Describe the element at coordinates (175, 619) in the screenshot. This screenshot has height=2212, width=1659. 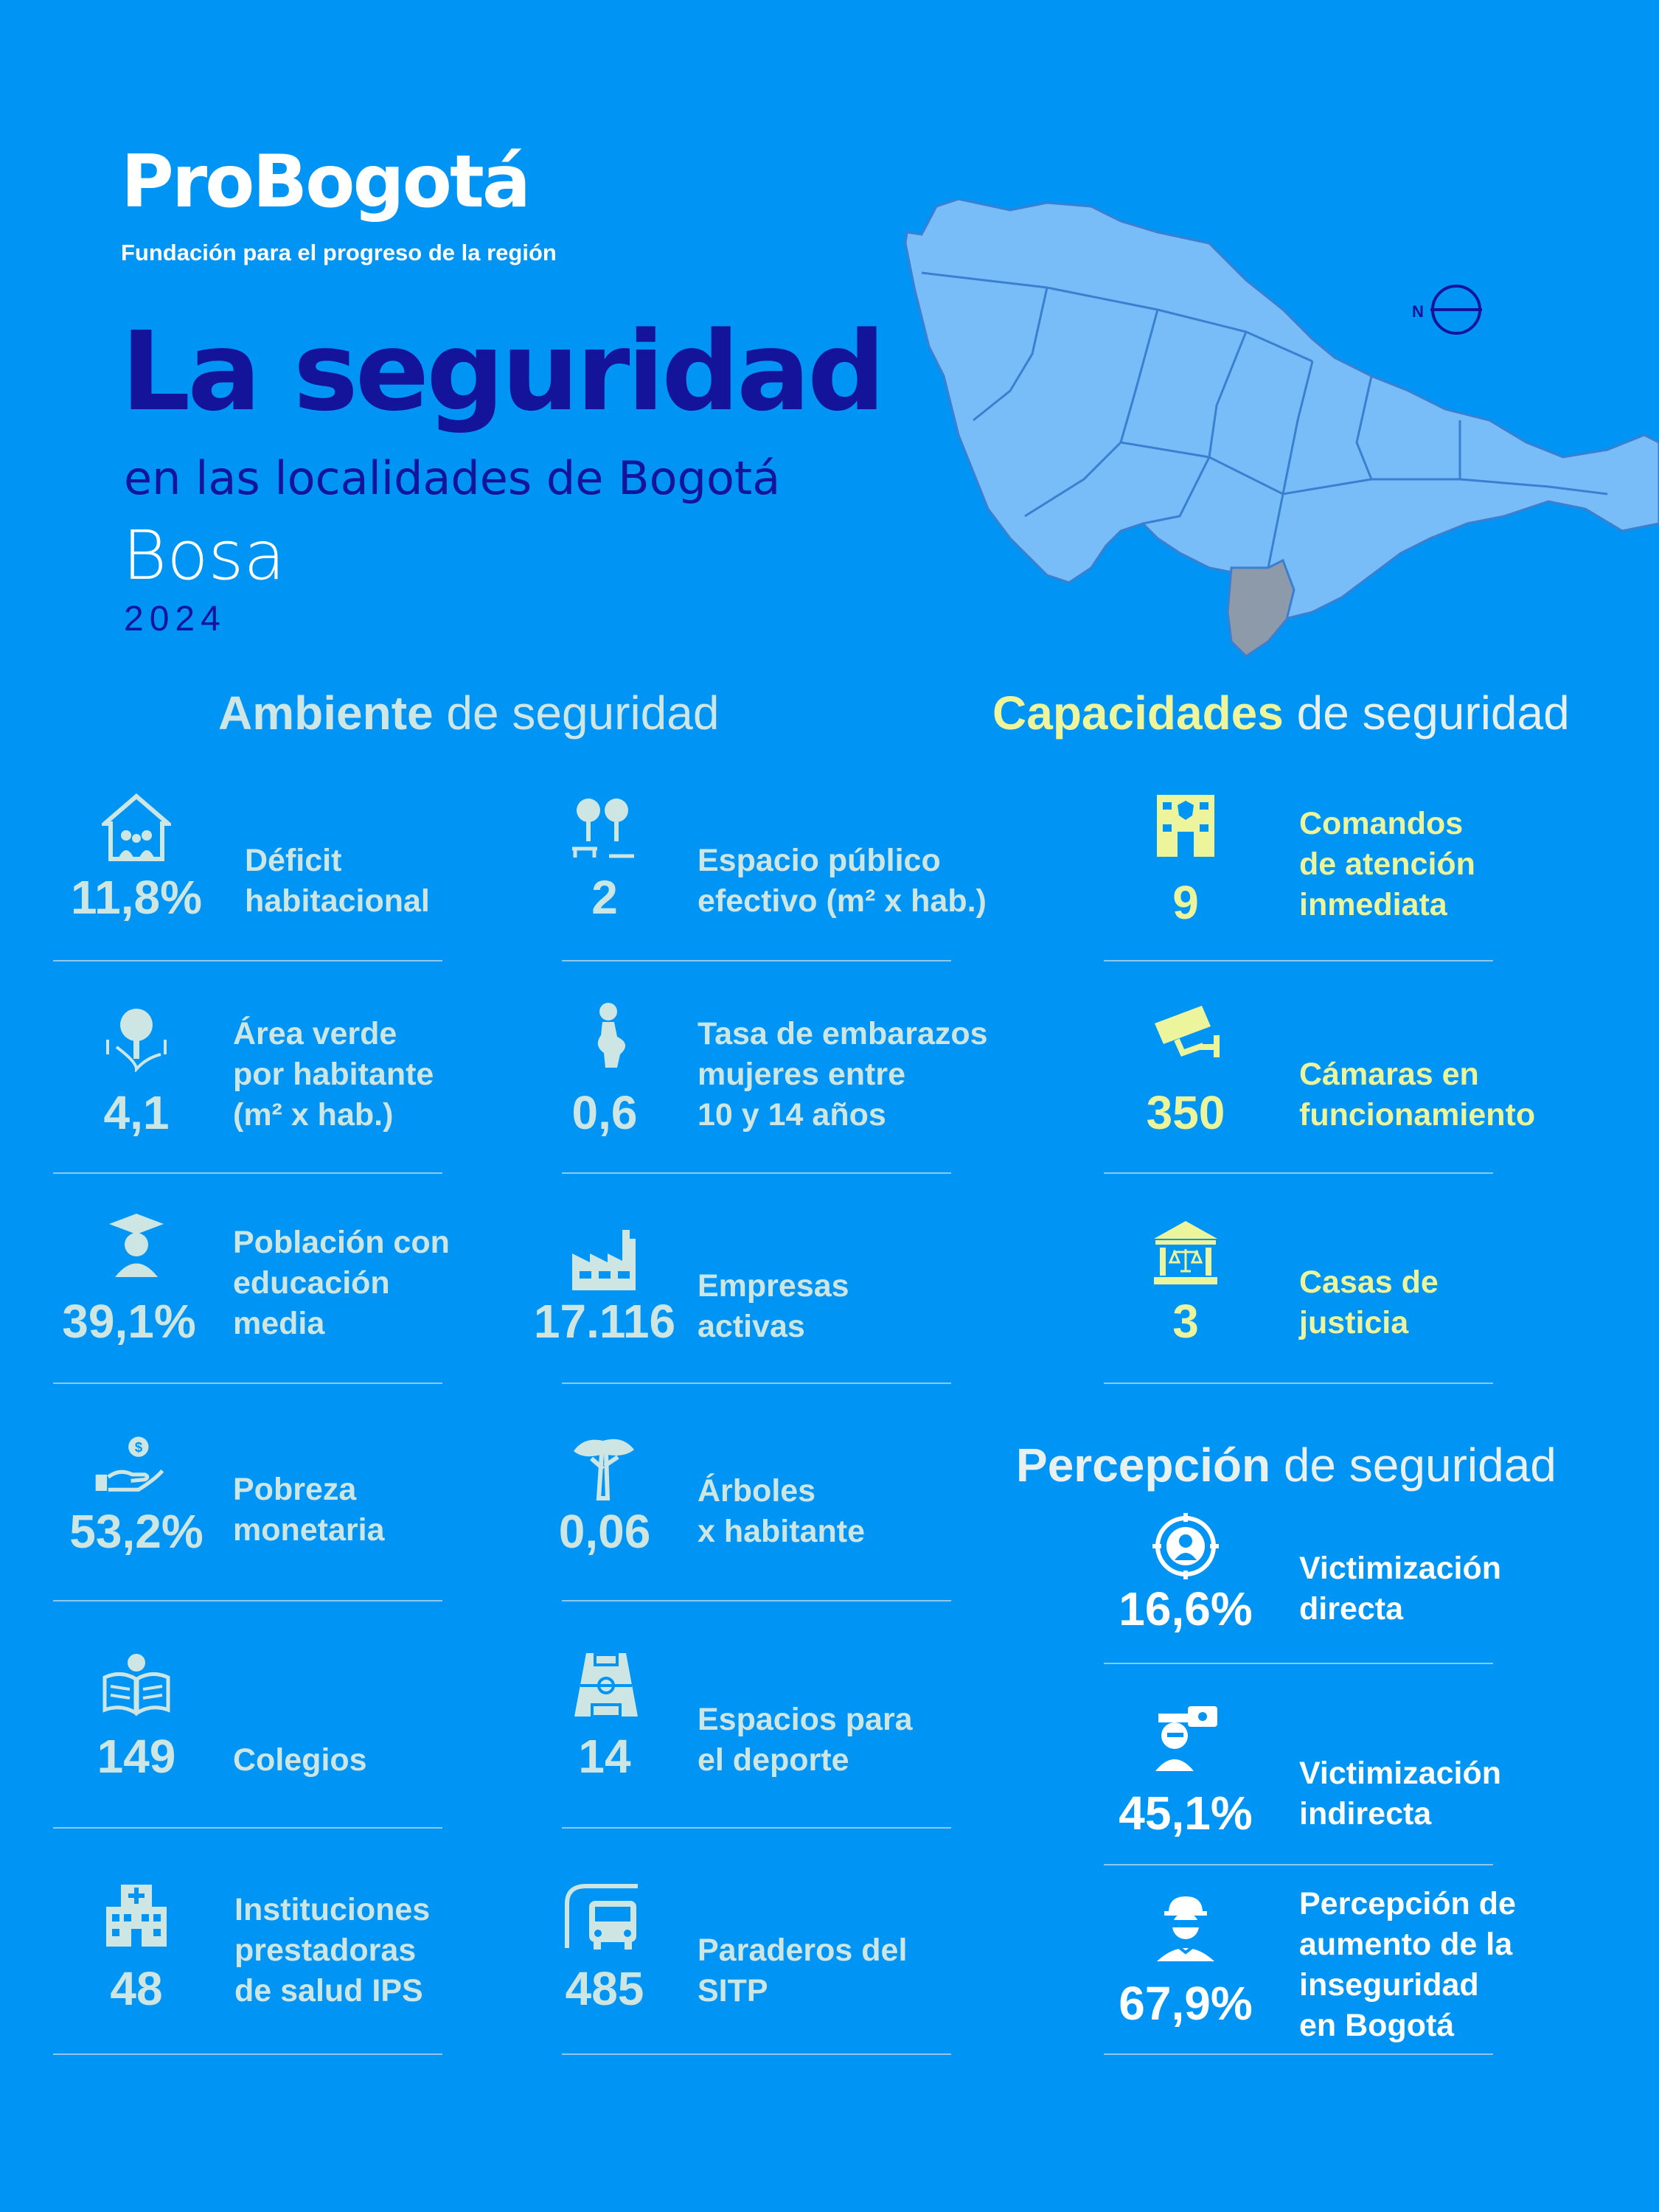
I see `year-label: 2024` at that location.